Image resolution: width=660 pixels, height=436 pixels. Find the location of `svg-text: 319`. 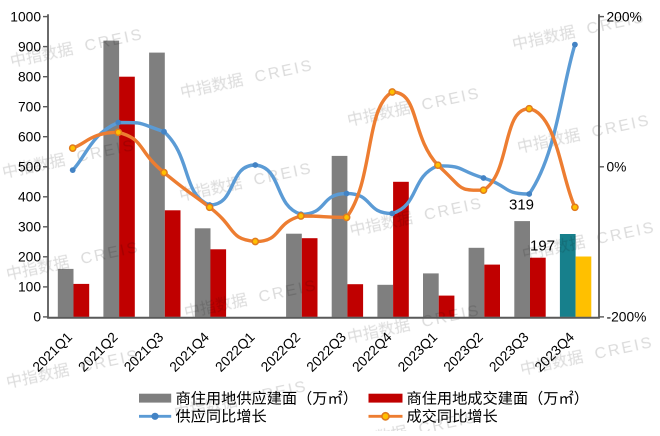

svg-text: 319 is located at coordinates (521, 205).